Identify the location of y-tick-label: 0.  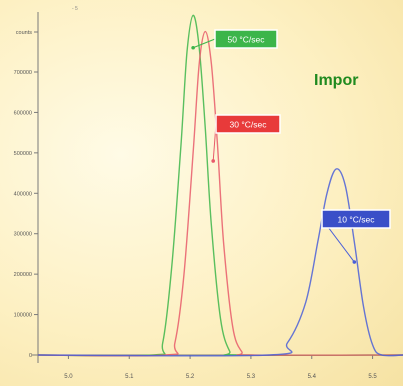
(30, 356).